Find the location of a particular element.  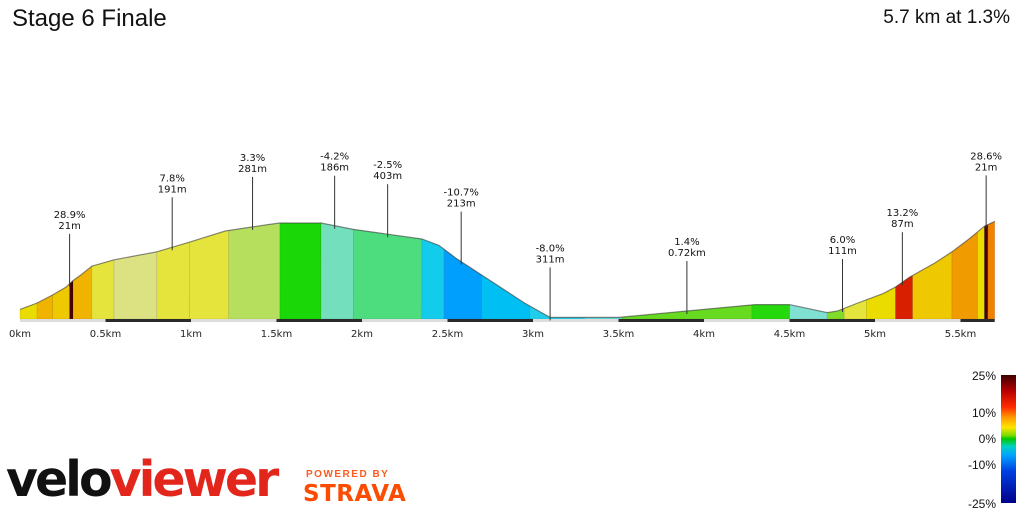

annotation-gradient: -8.0% is located at coordinates (550, 248).